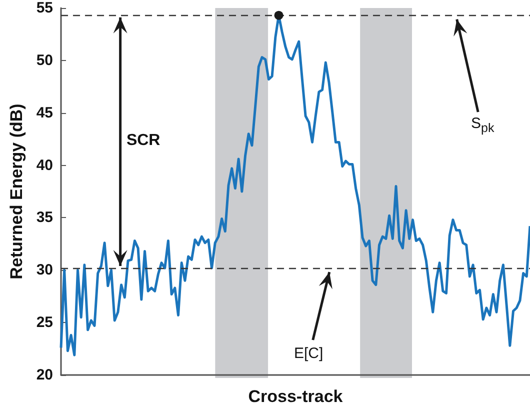 The height and width of the screenshot is (410, 530). What do you see at coordinates (44, 113) in the screenshot?
I see `y-tick-label: 45` at bounding box center [44, 113].